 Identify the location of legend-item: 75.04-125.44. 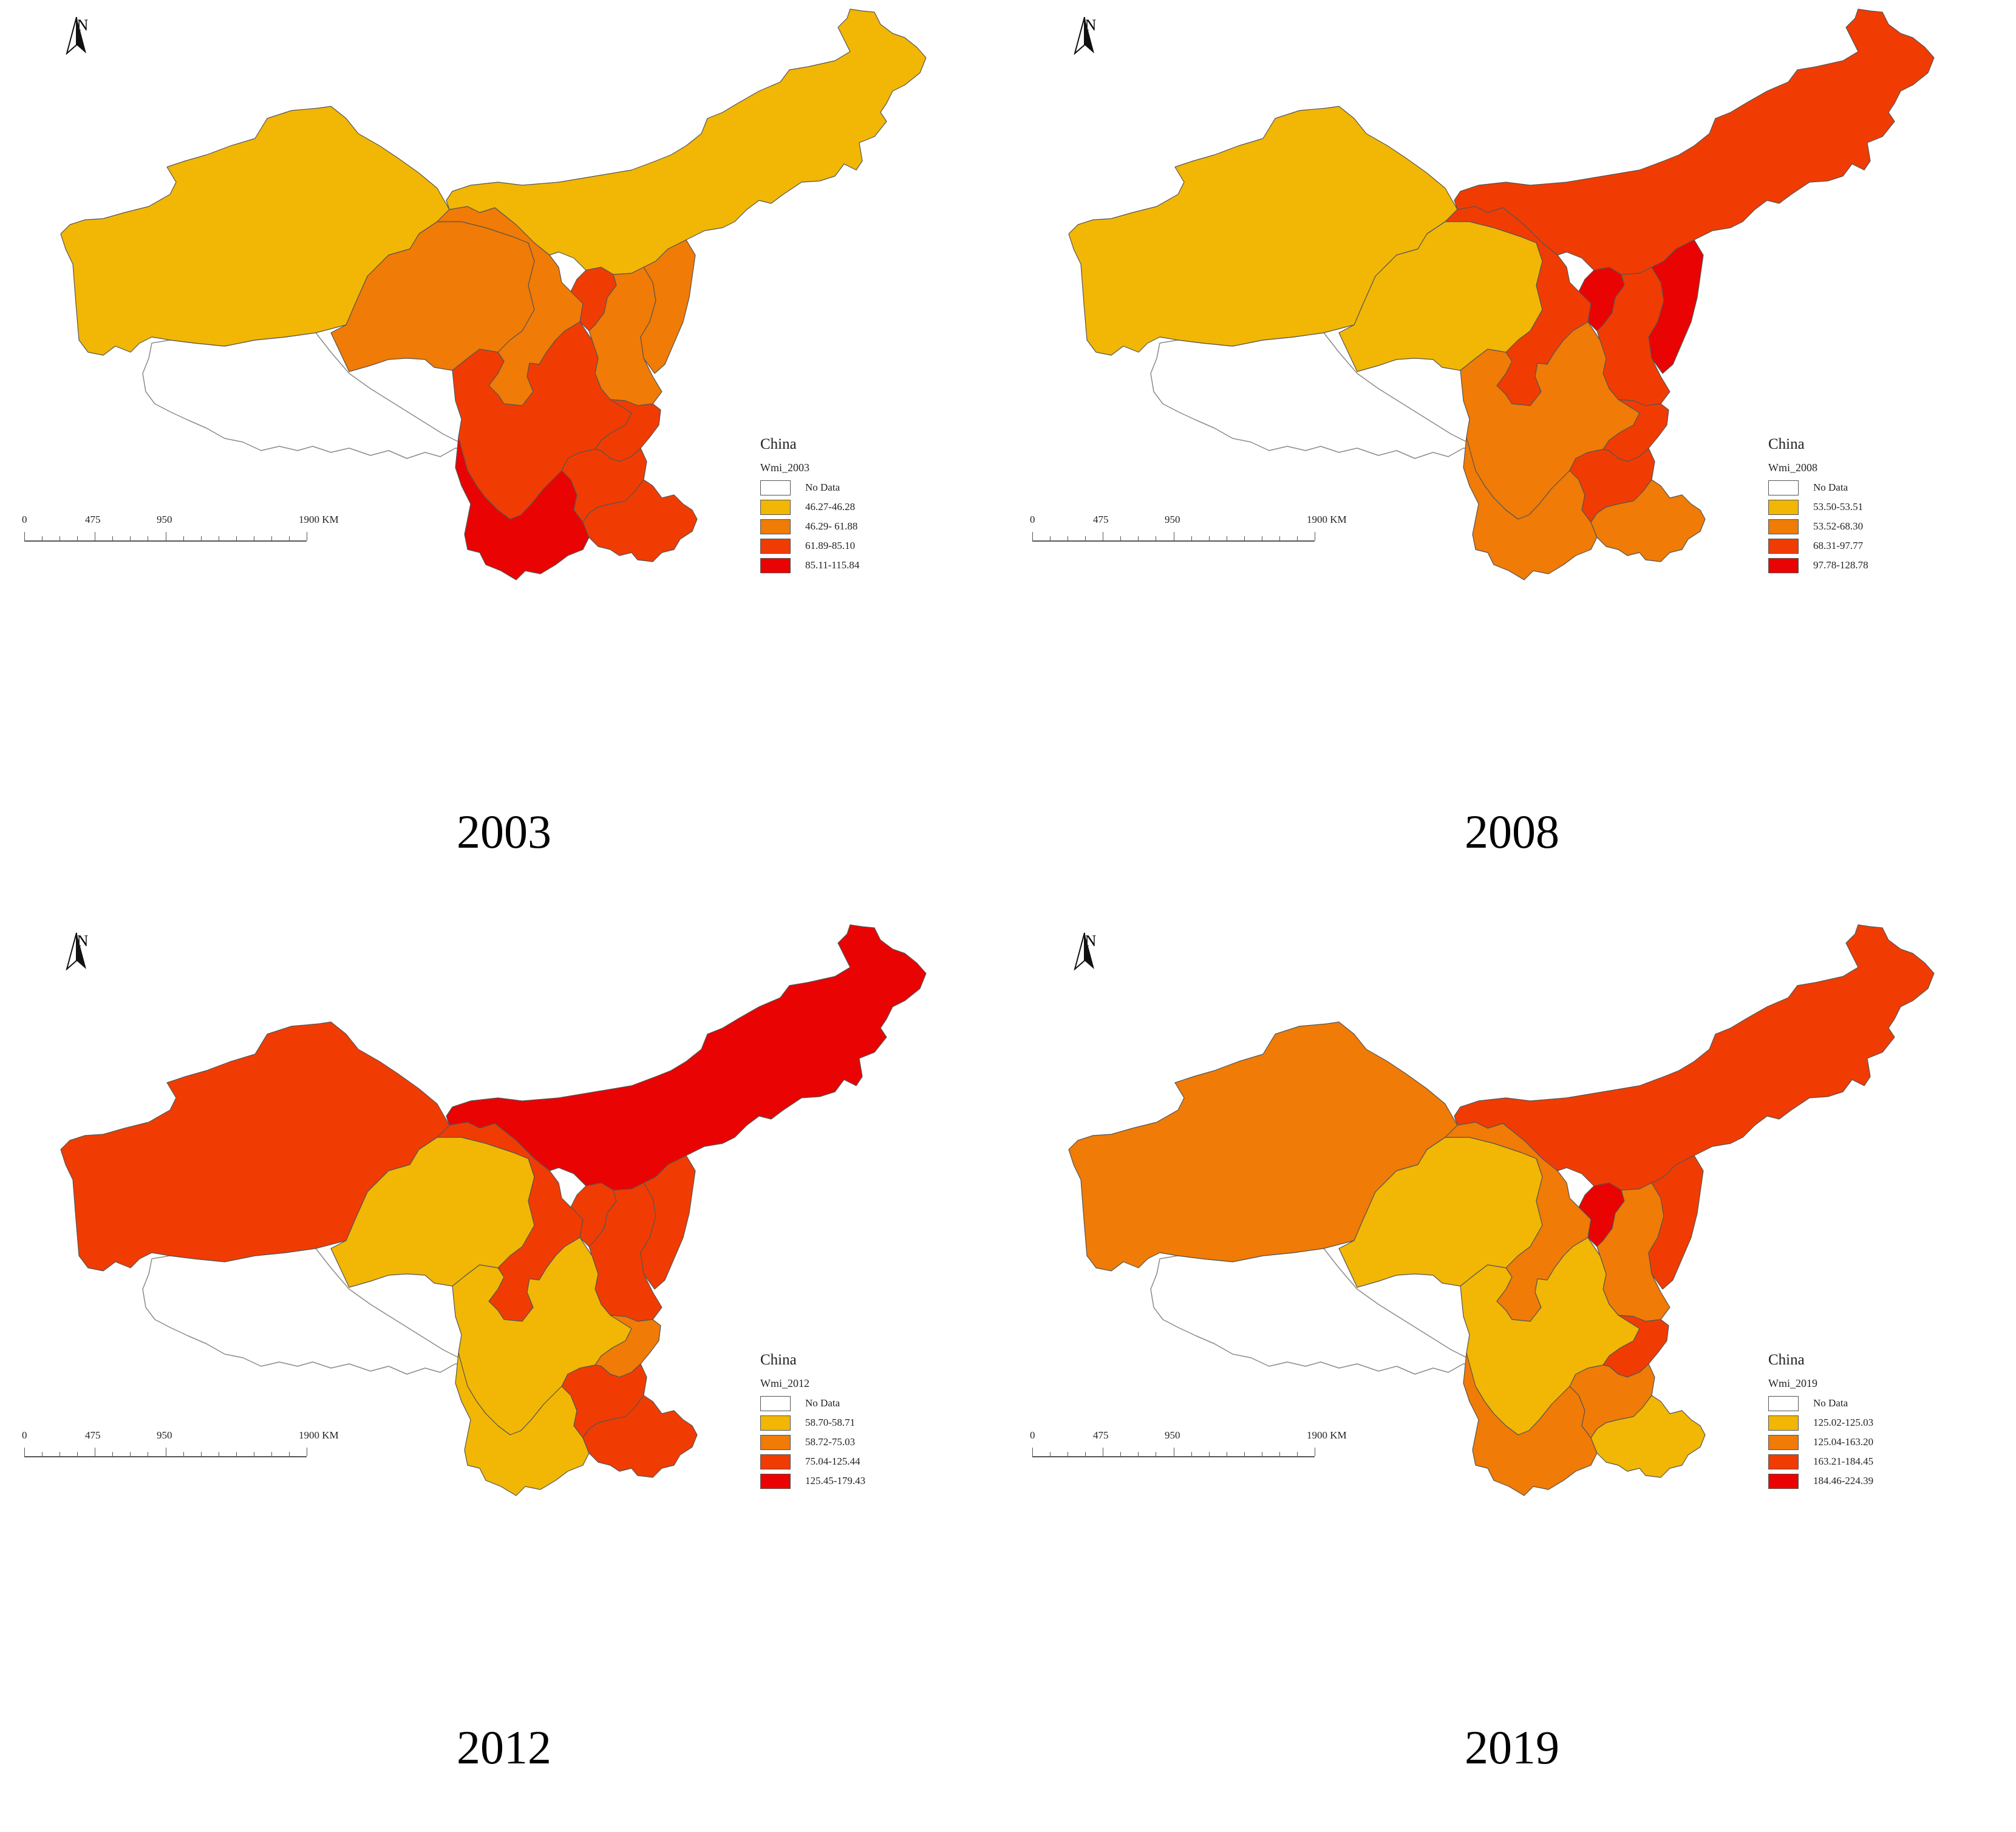
(812, 1462).